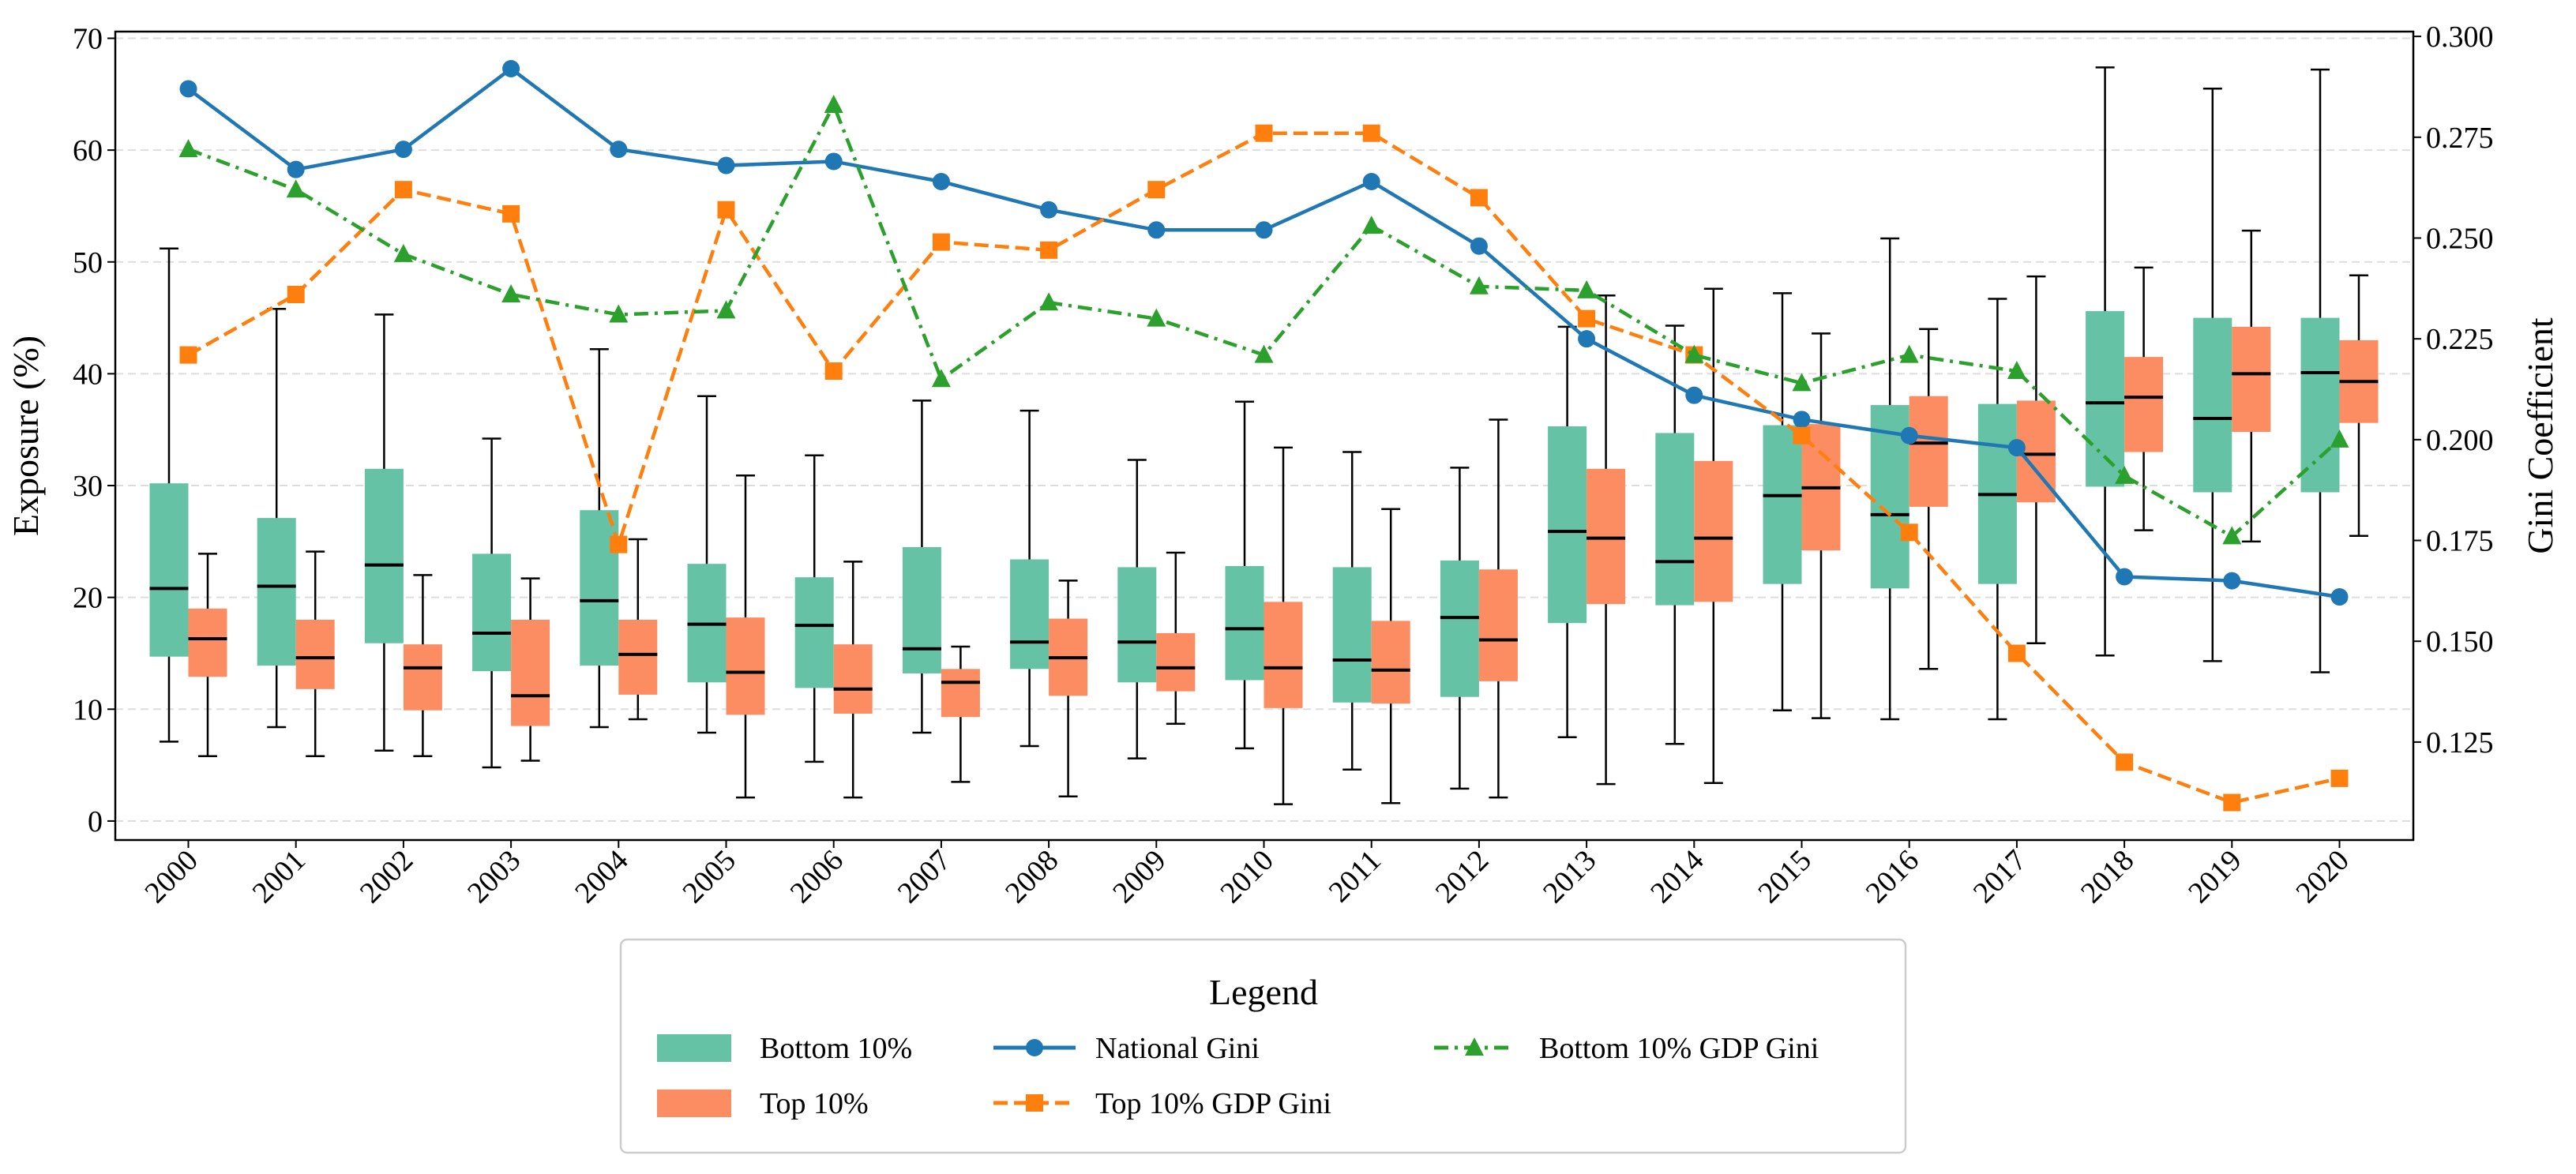 This screenshot has height=1174, width=2576. What do you see at coordinates (1213, 1103) in the screenshot?
I see `legend-label: Top 10% GDP Gini` at bounding box center [1213, 1103].